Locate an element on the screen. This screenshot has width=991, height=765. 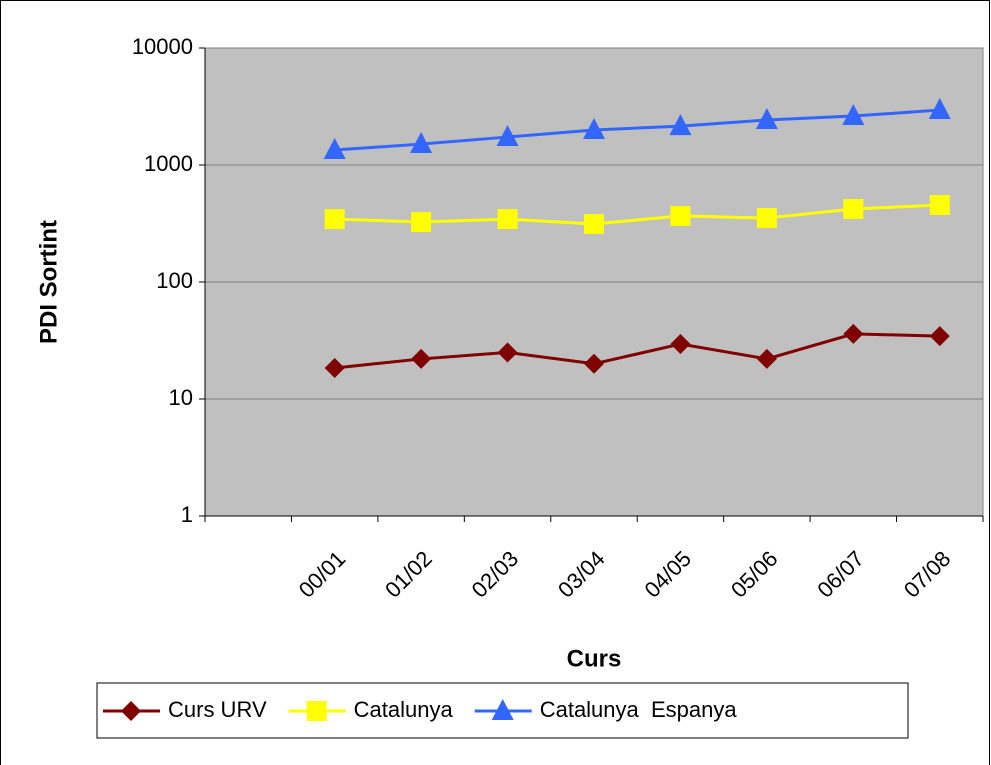
y-tick-label: 10000 is located at coordinates (162, 46).